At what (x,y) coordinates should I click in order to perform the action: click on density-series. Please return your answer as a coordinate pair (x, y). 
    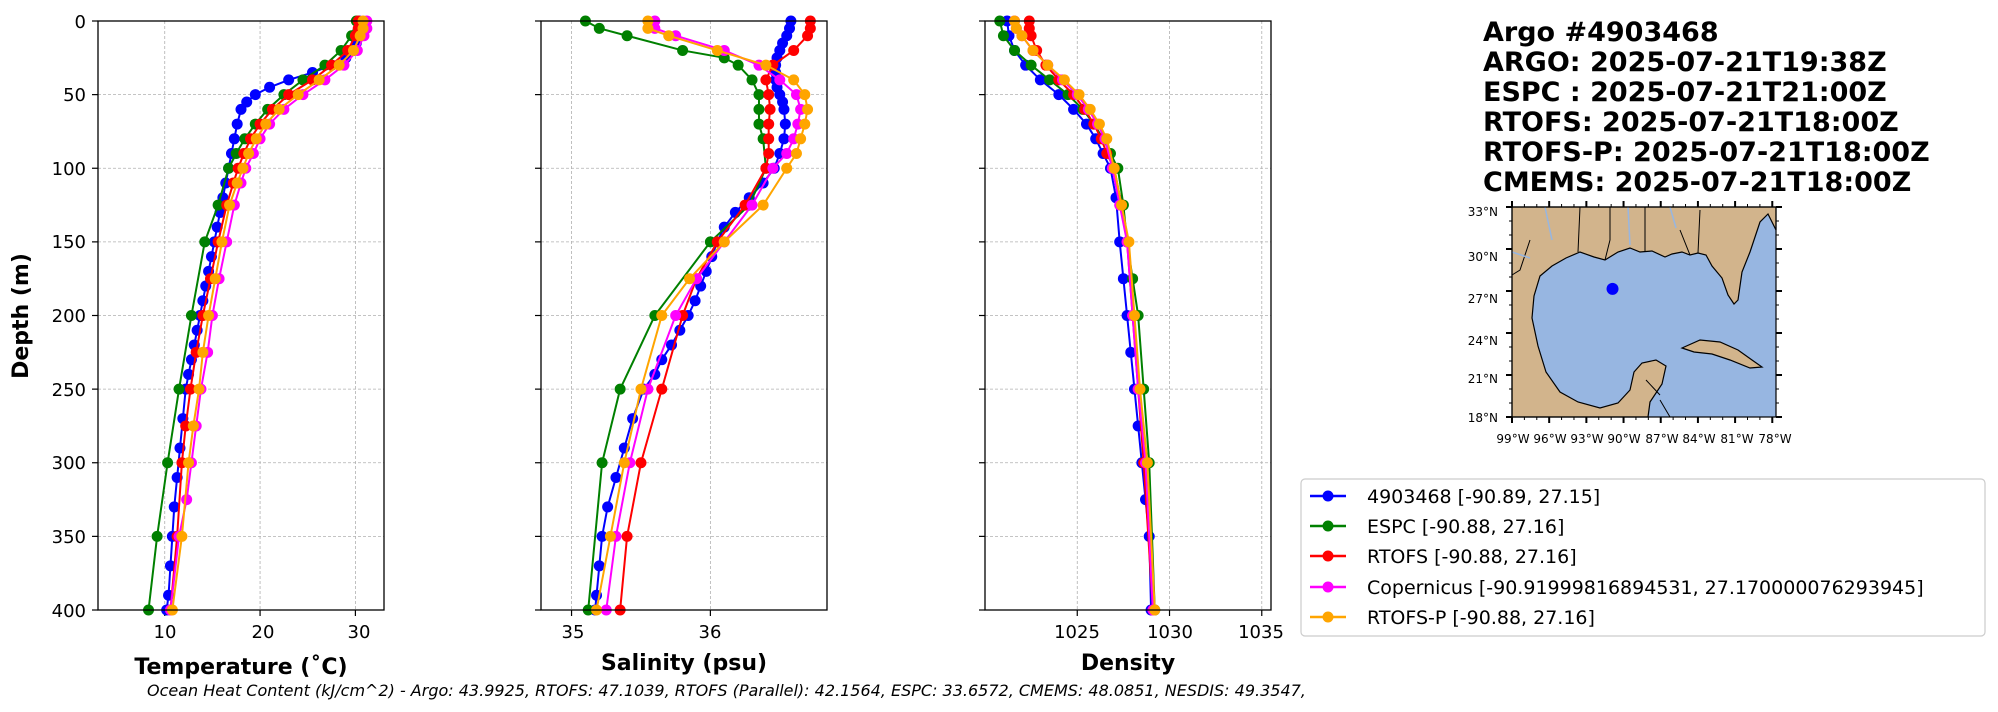
    Looking at the image, I should click on (1077, 315).